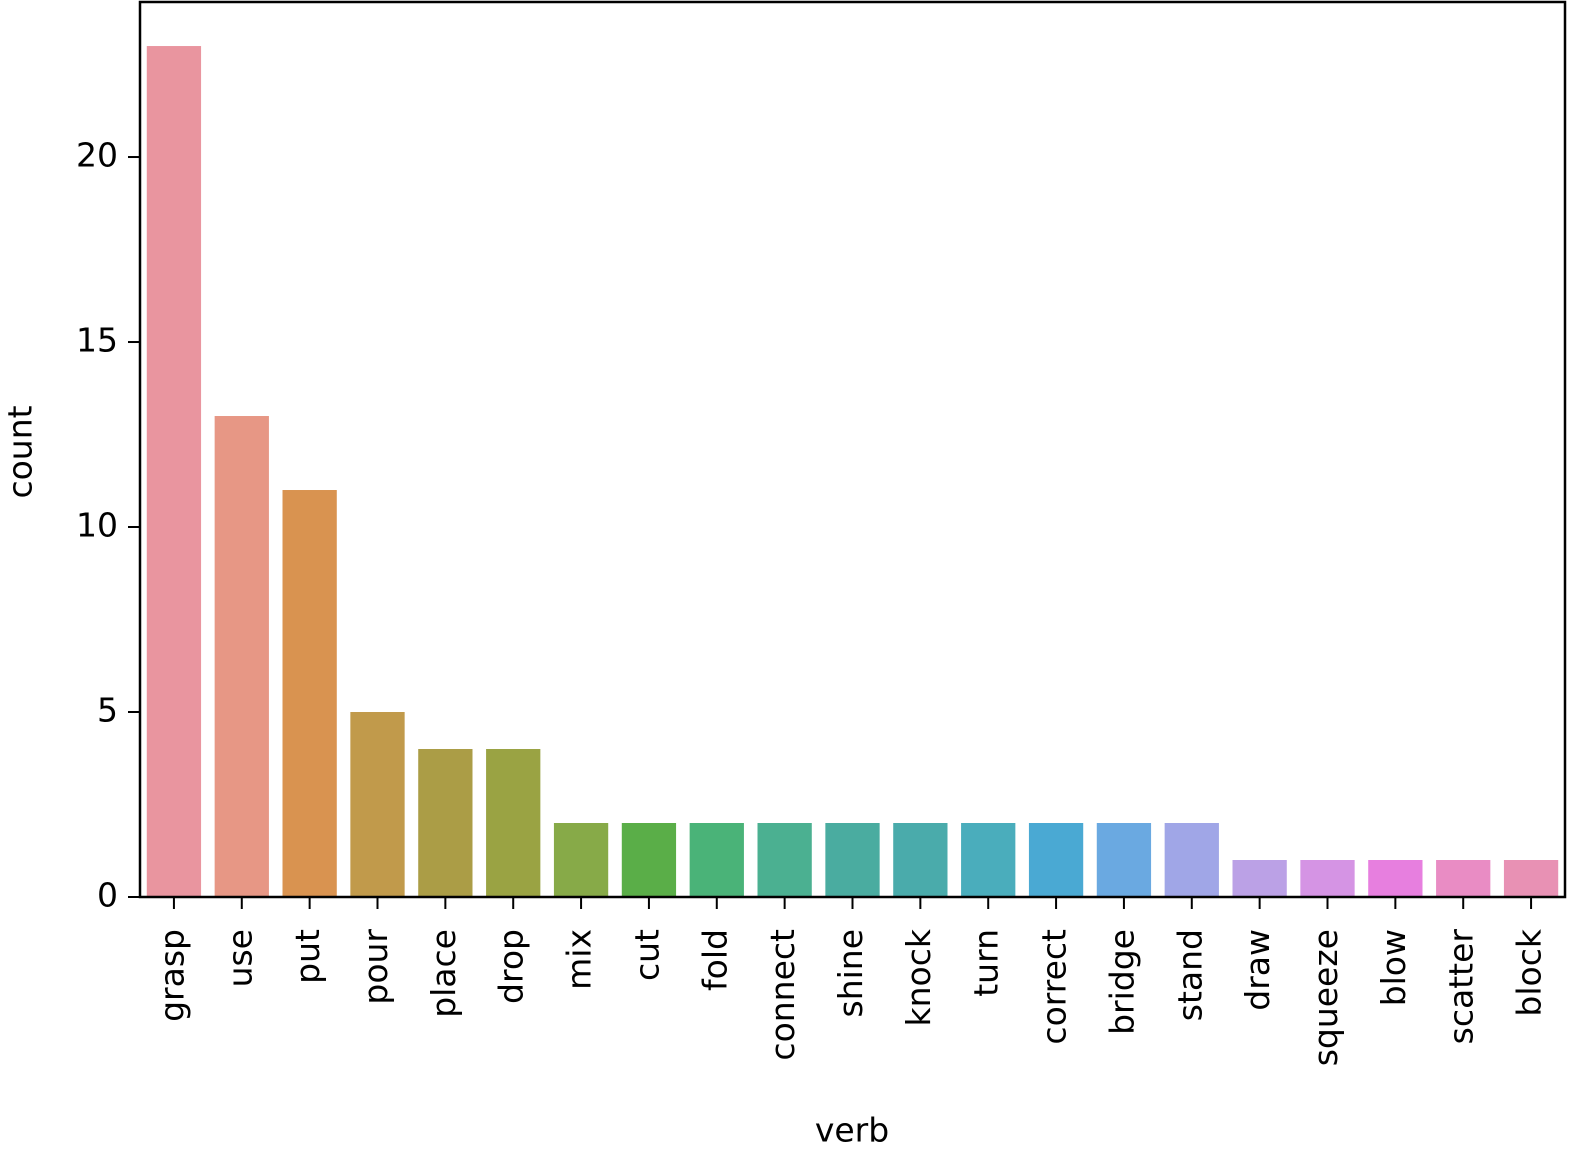 This screenshot has width=1593, height=1173. I want to click on x-tick-label: knock, so click(918, 977).